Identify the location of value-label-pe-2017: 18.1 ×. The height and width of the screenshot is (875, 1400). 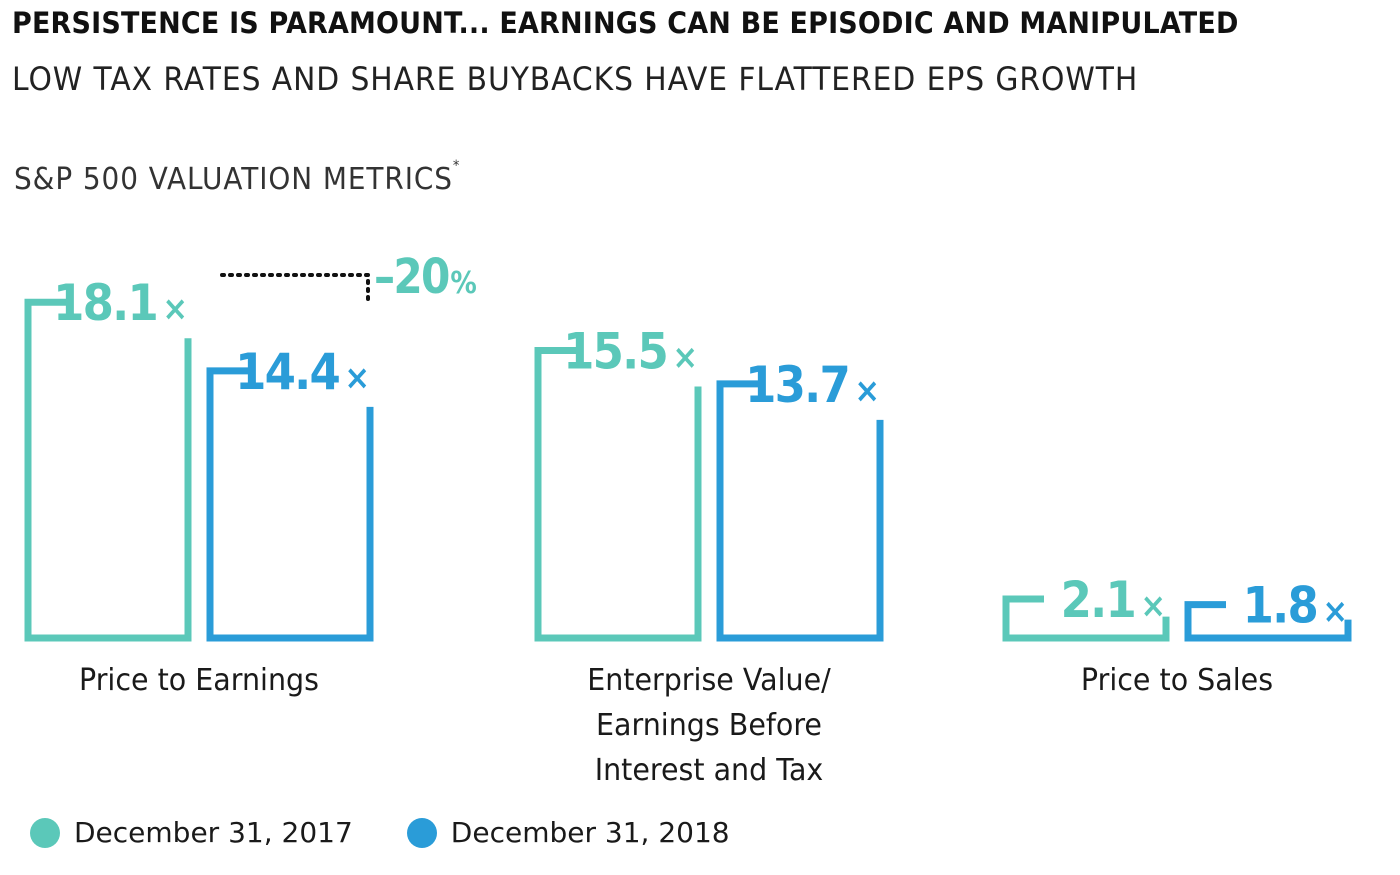
(119, 304).